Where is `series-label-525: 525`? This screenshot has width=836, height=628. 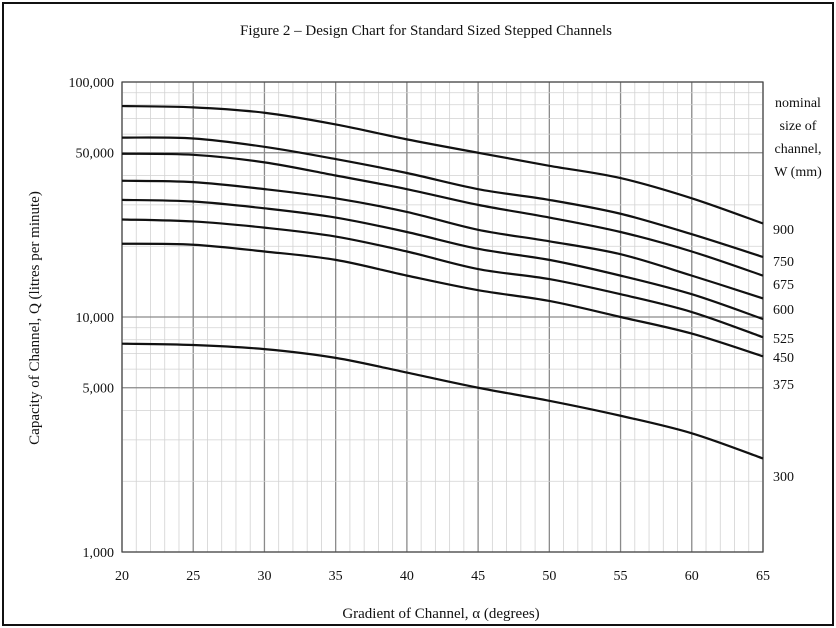
series-label-525: 525 is located at coordinates (783, 339).